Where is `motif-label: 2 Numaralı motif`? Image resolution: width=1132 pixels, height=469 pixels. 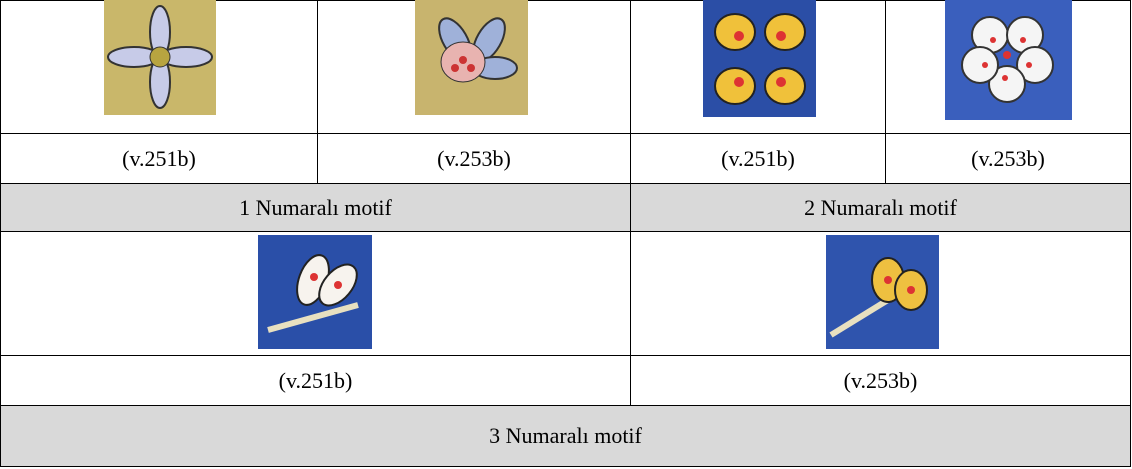 motif-label: 2 Numaralı motif is located at coordinates (880, 207).